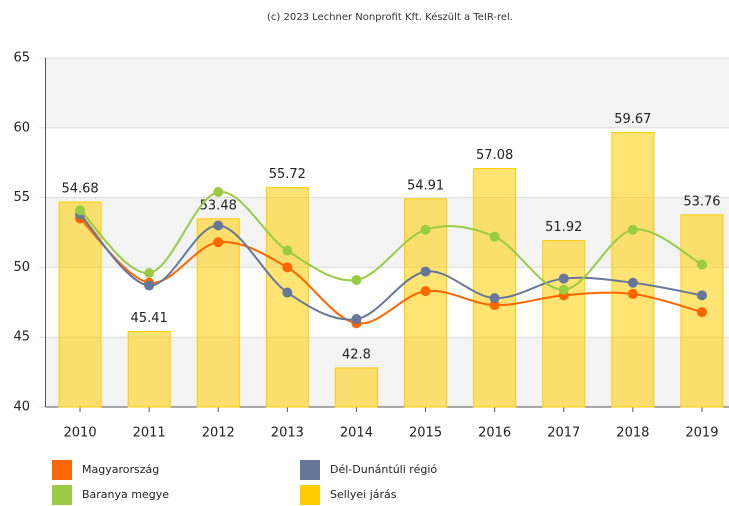  What do you see at coordinates (120, 469) in the screenshot?
I see `legend-label: Magyarország` at bounding box center [120, 469].